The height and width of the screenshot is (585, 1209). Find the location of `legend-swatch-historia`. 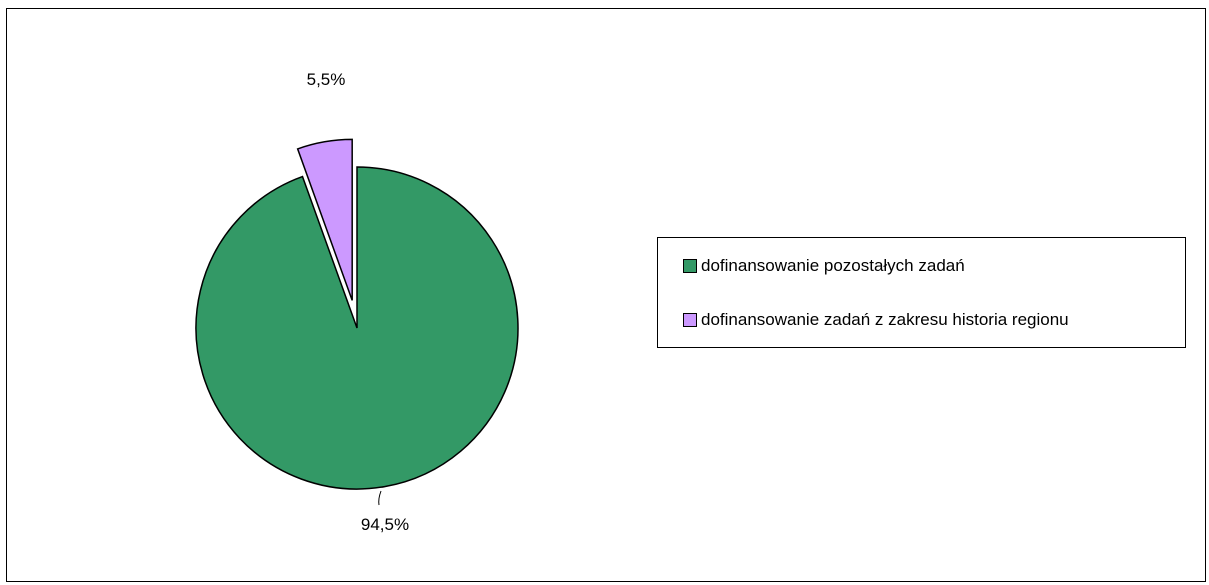

legend-swatch-historia is located at coordinates (690, 320).